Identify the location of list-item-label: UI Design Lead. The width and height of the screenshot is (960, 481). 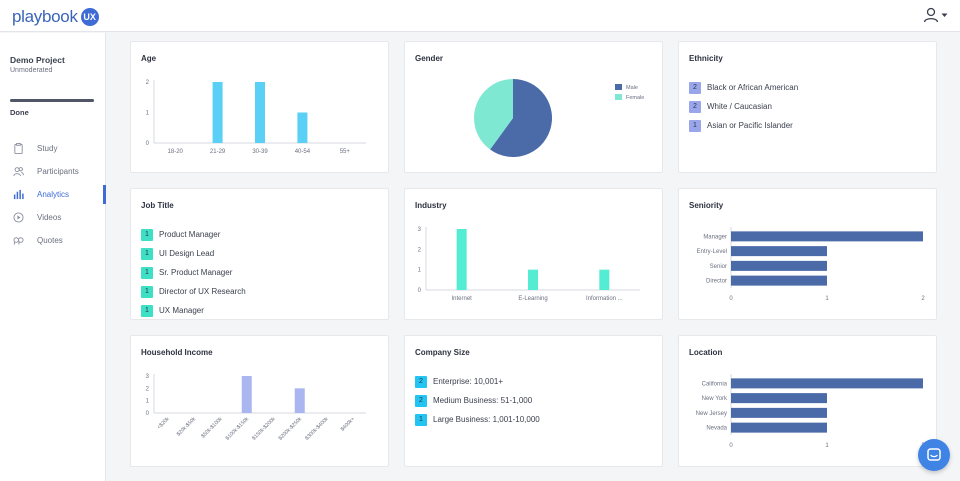
(187, 253).